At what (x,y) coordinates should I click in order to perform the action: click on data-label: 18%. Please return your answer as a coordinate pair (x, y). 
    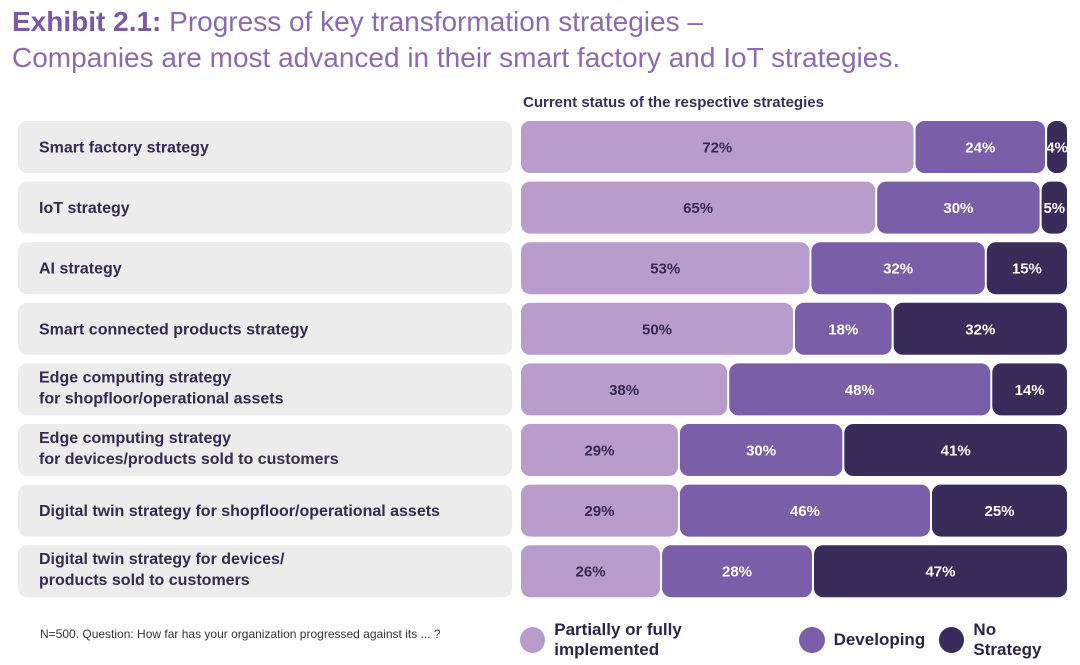
    Looking at the image, I should click on (843, 329).